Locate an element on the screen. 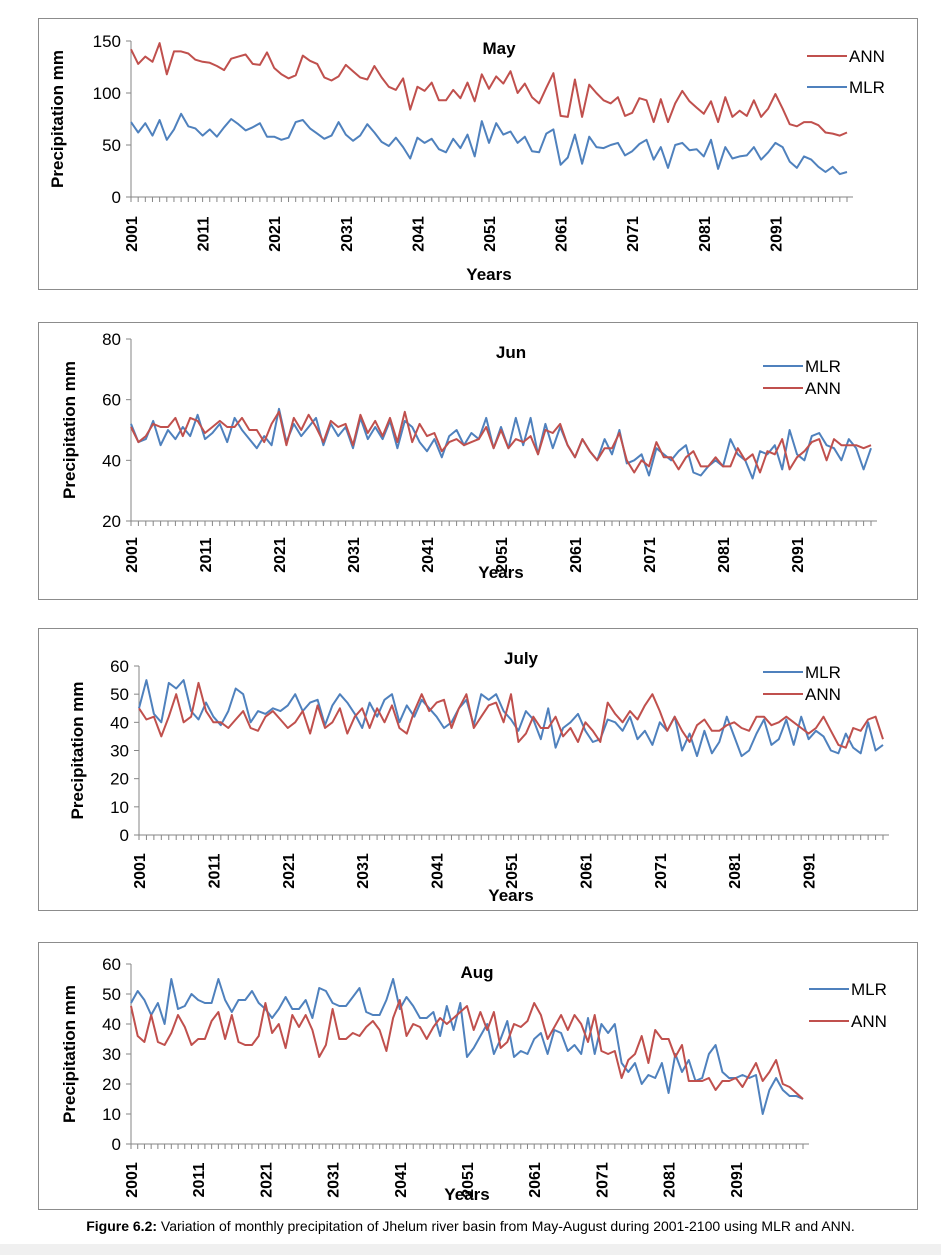 Image resolution: width=941 pixels, height=1255 pixels. july-legend-label-mlr: MLR is located at coordinates (823, 672).